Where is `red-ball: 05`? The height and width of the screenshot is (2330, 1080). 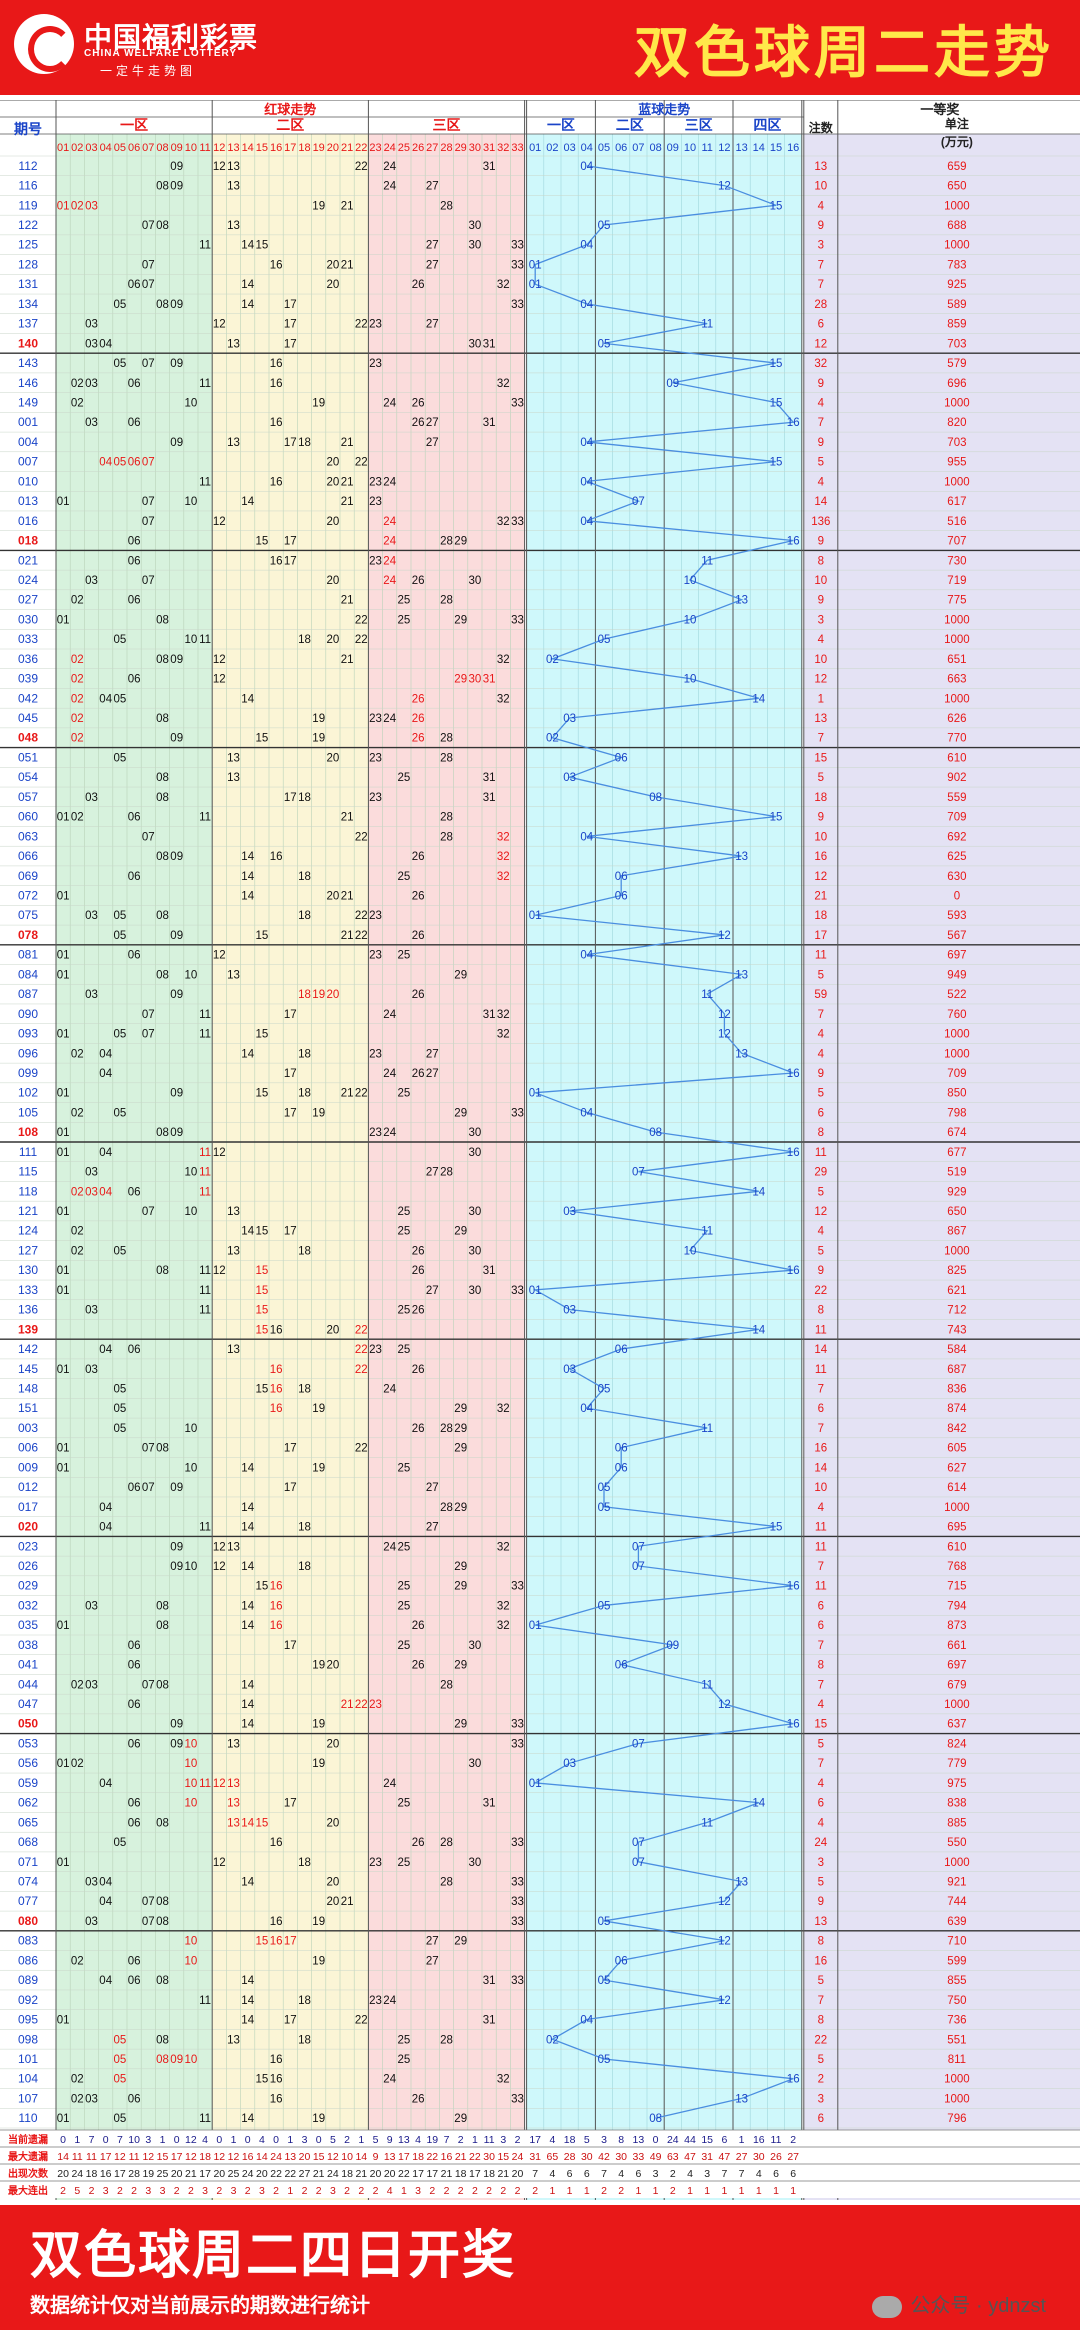
red-ball: 05 is located at coordinates (120, 1429).